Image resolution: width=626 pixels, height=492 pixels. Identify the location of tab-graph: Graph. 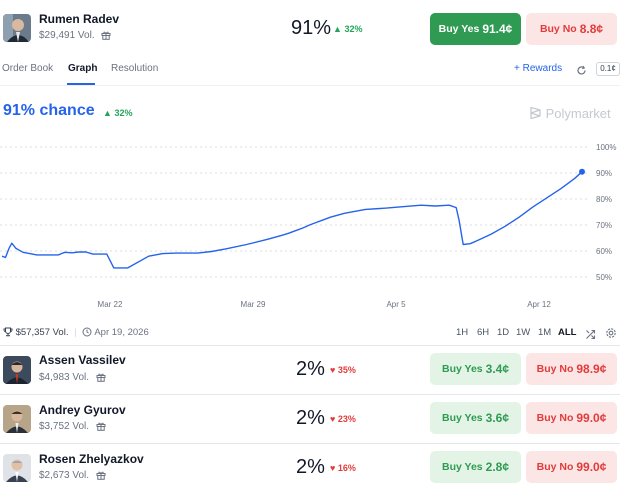
(83, 68).